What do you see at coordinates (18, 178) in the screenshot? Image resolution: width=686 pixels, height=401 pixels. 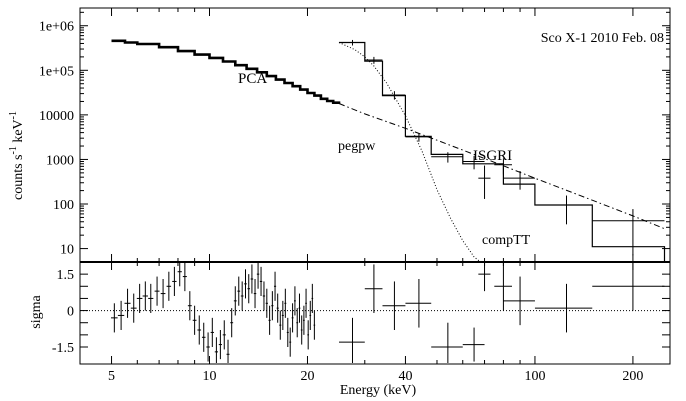 I see `y-label-counts: counts s` at bounding box center [18, 178].